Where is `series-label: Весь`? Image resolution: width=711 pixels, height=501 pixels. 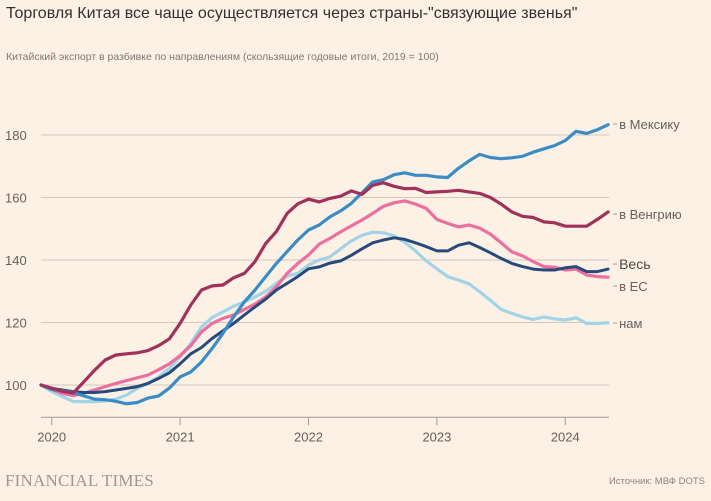
series-label: Весь is located at coordinates (634, 264).